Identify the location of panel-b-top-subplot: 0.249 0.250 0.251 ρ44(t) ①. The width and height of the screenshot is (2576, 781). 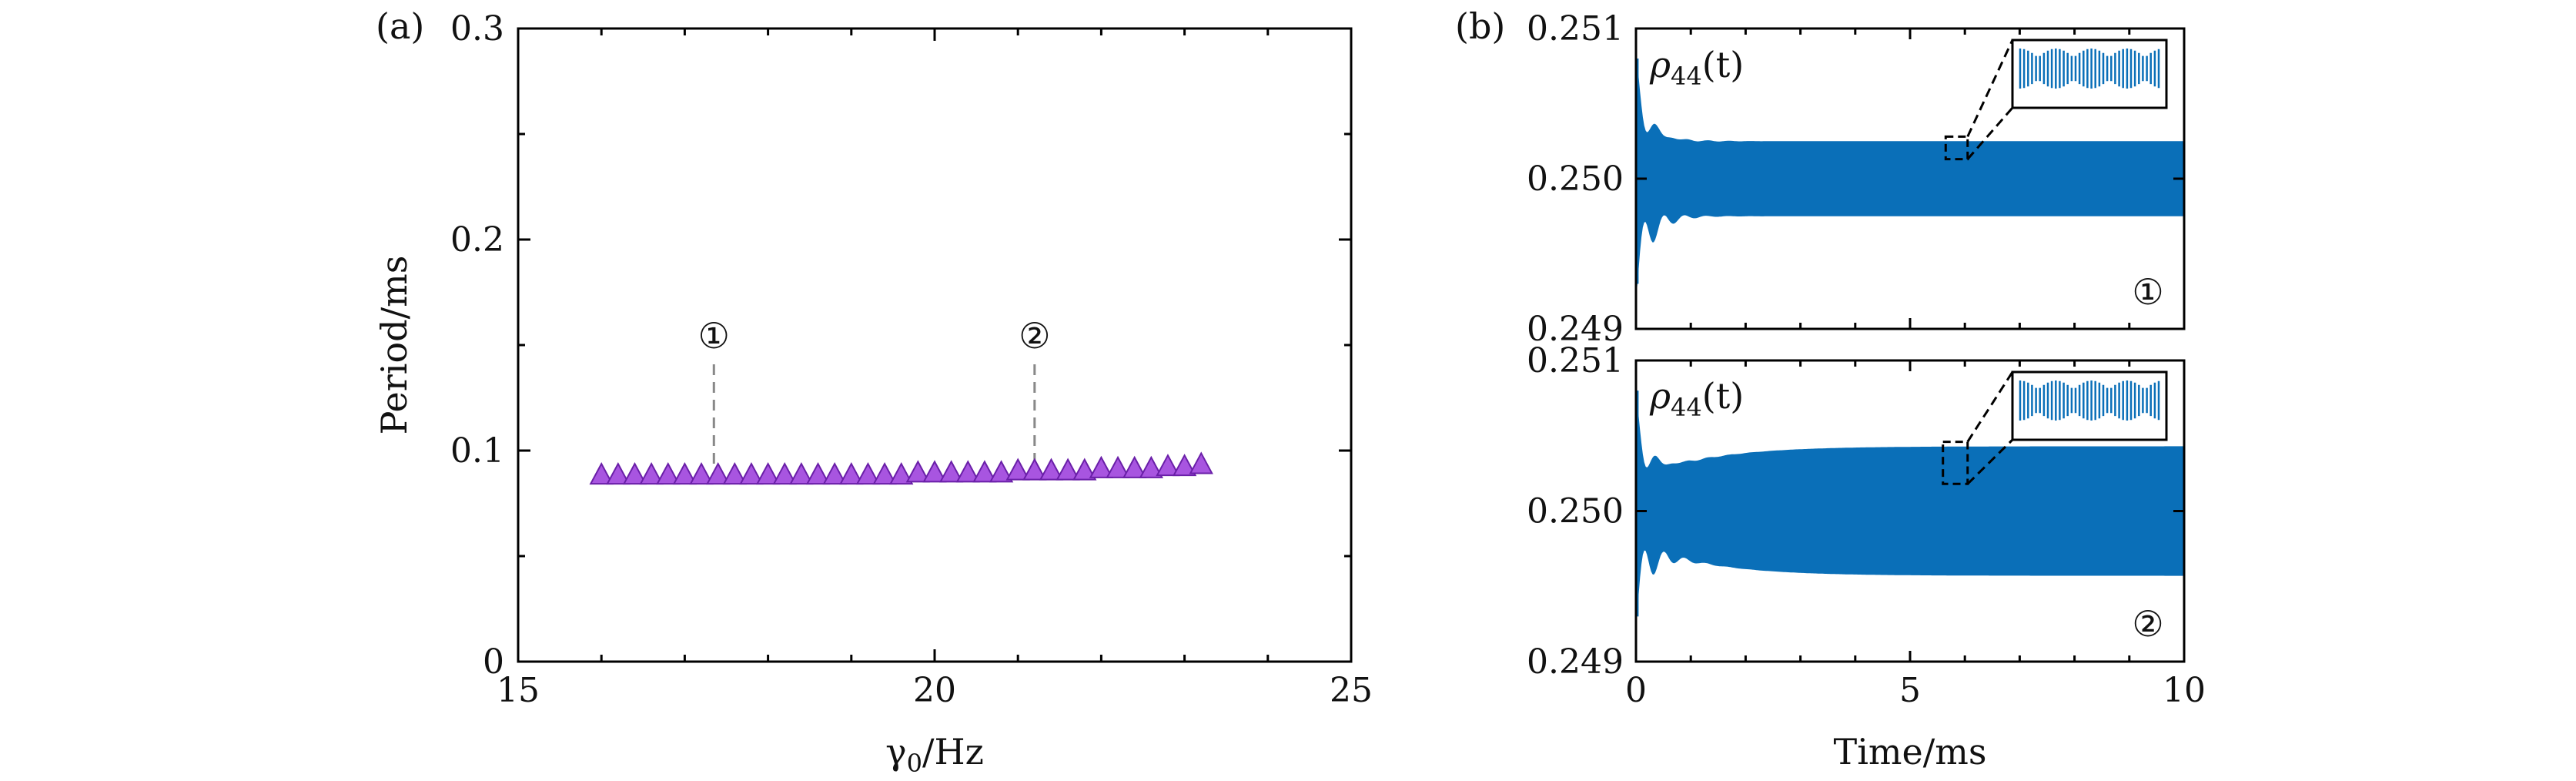
(1857, 179).